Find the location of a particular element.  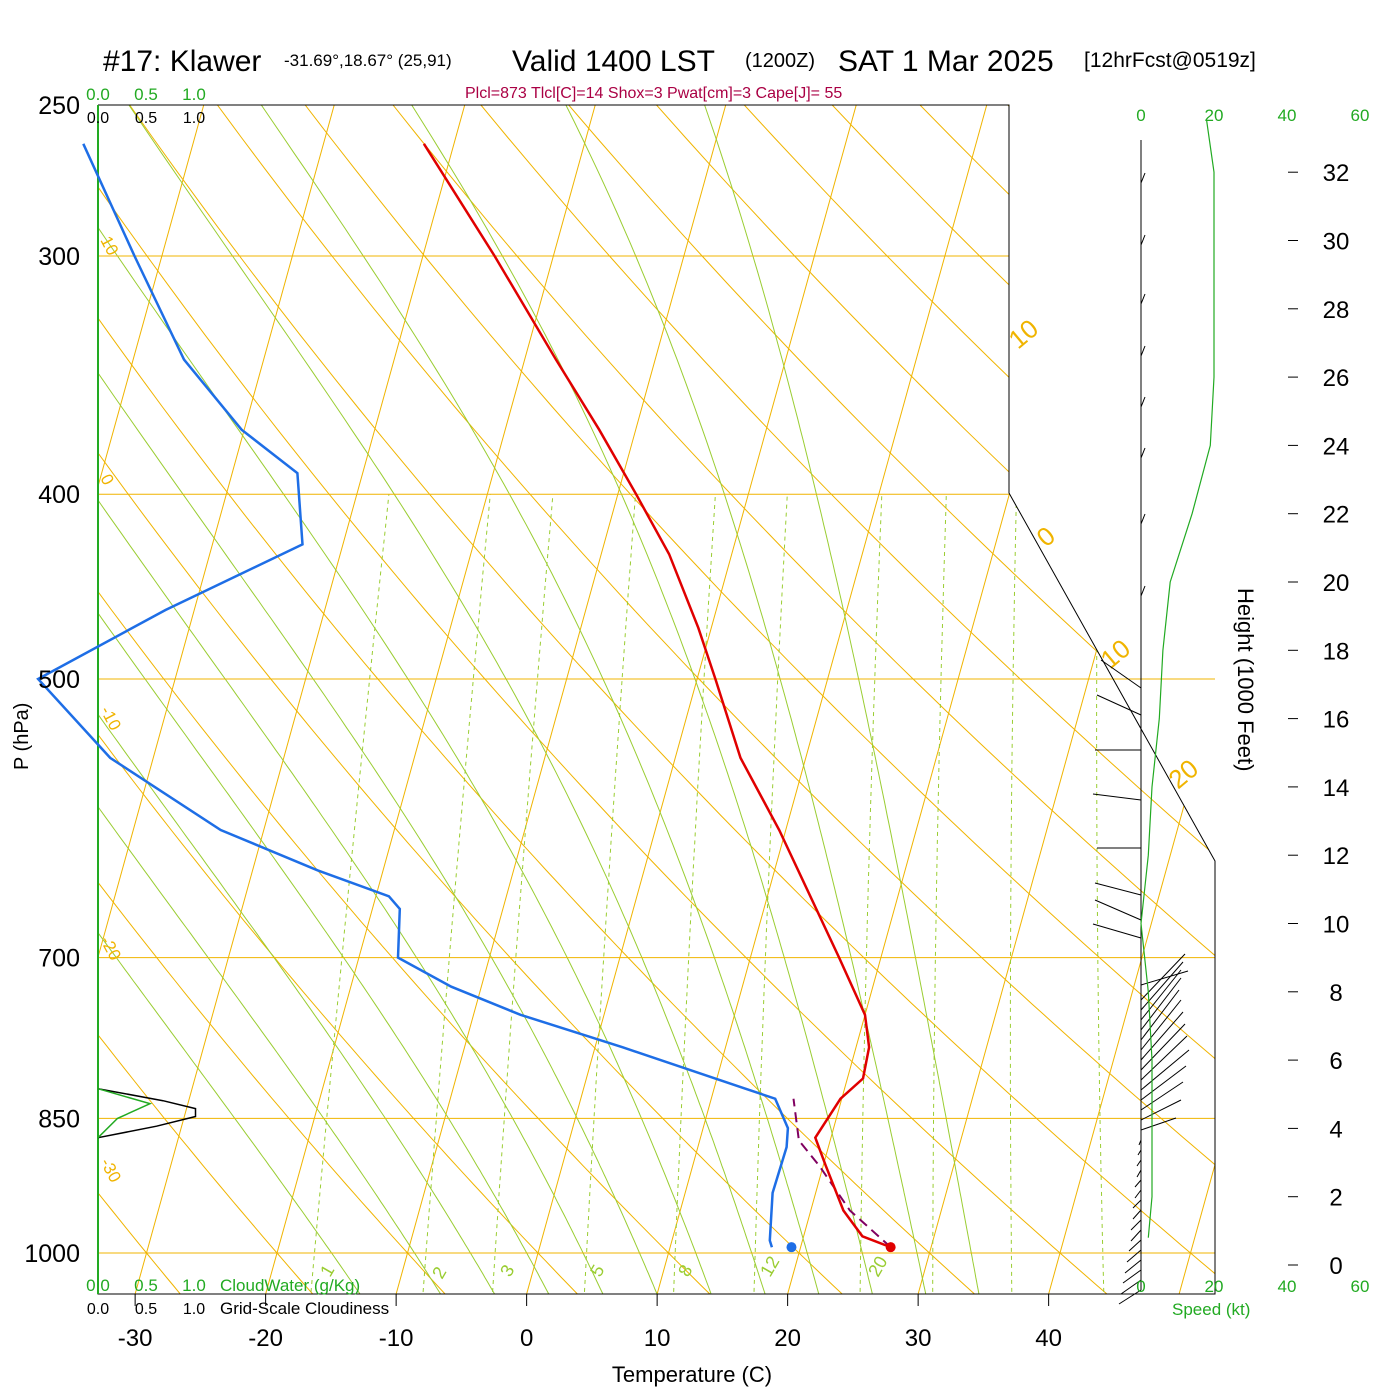

temperature-axis: -30 -20 -10 0 10 20 30 40 is located at coordinates (590, 1323).